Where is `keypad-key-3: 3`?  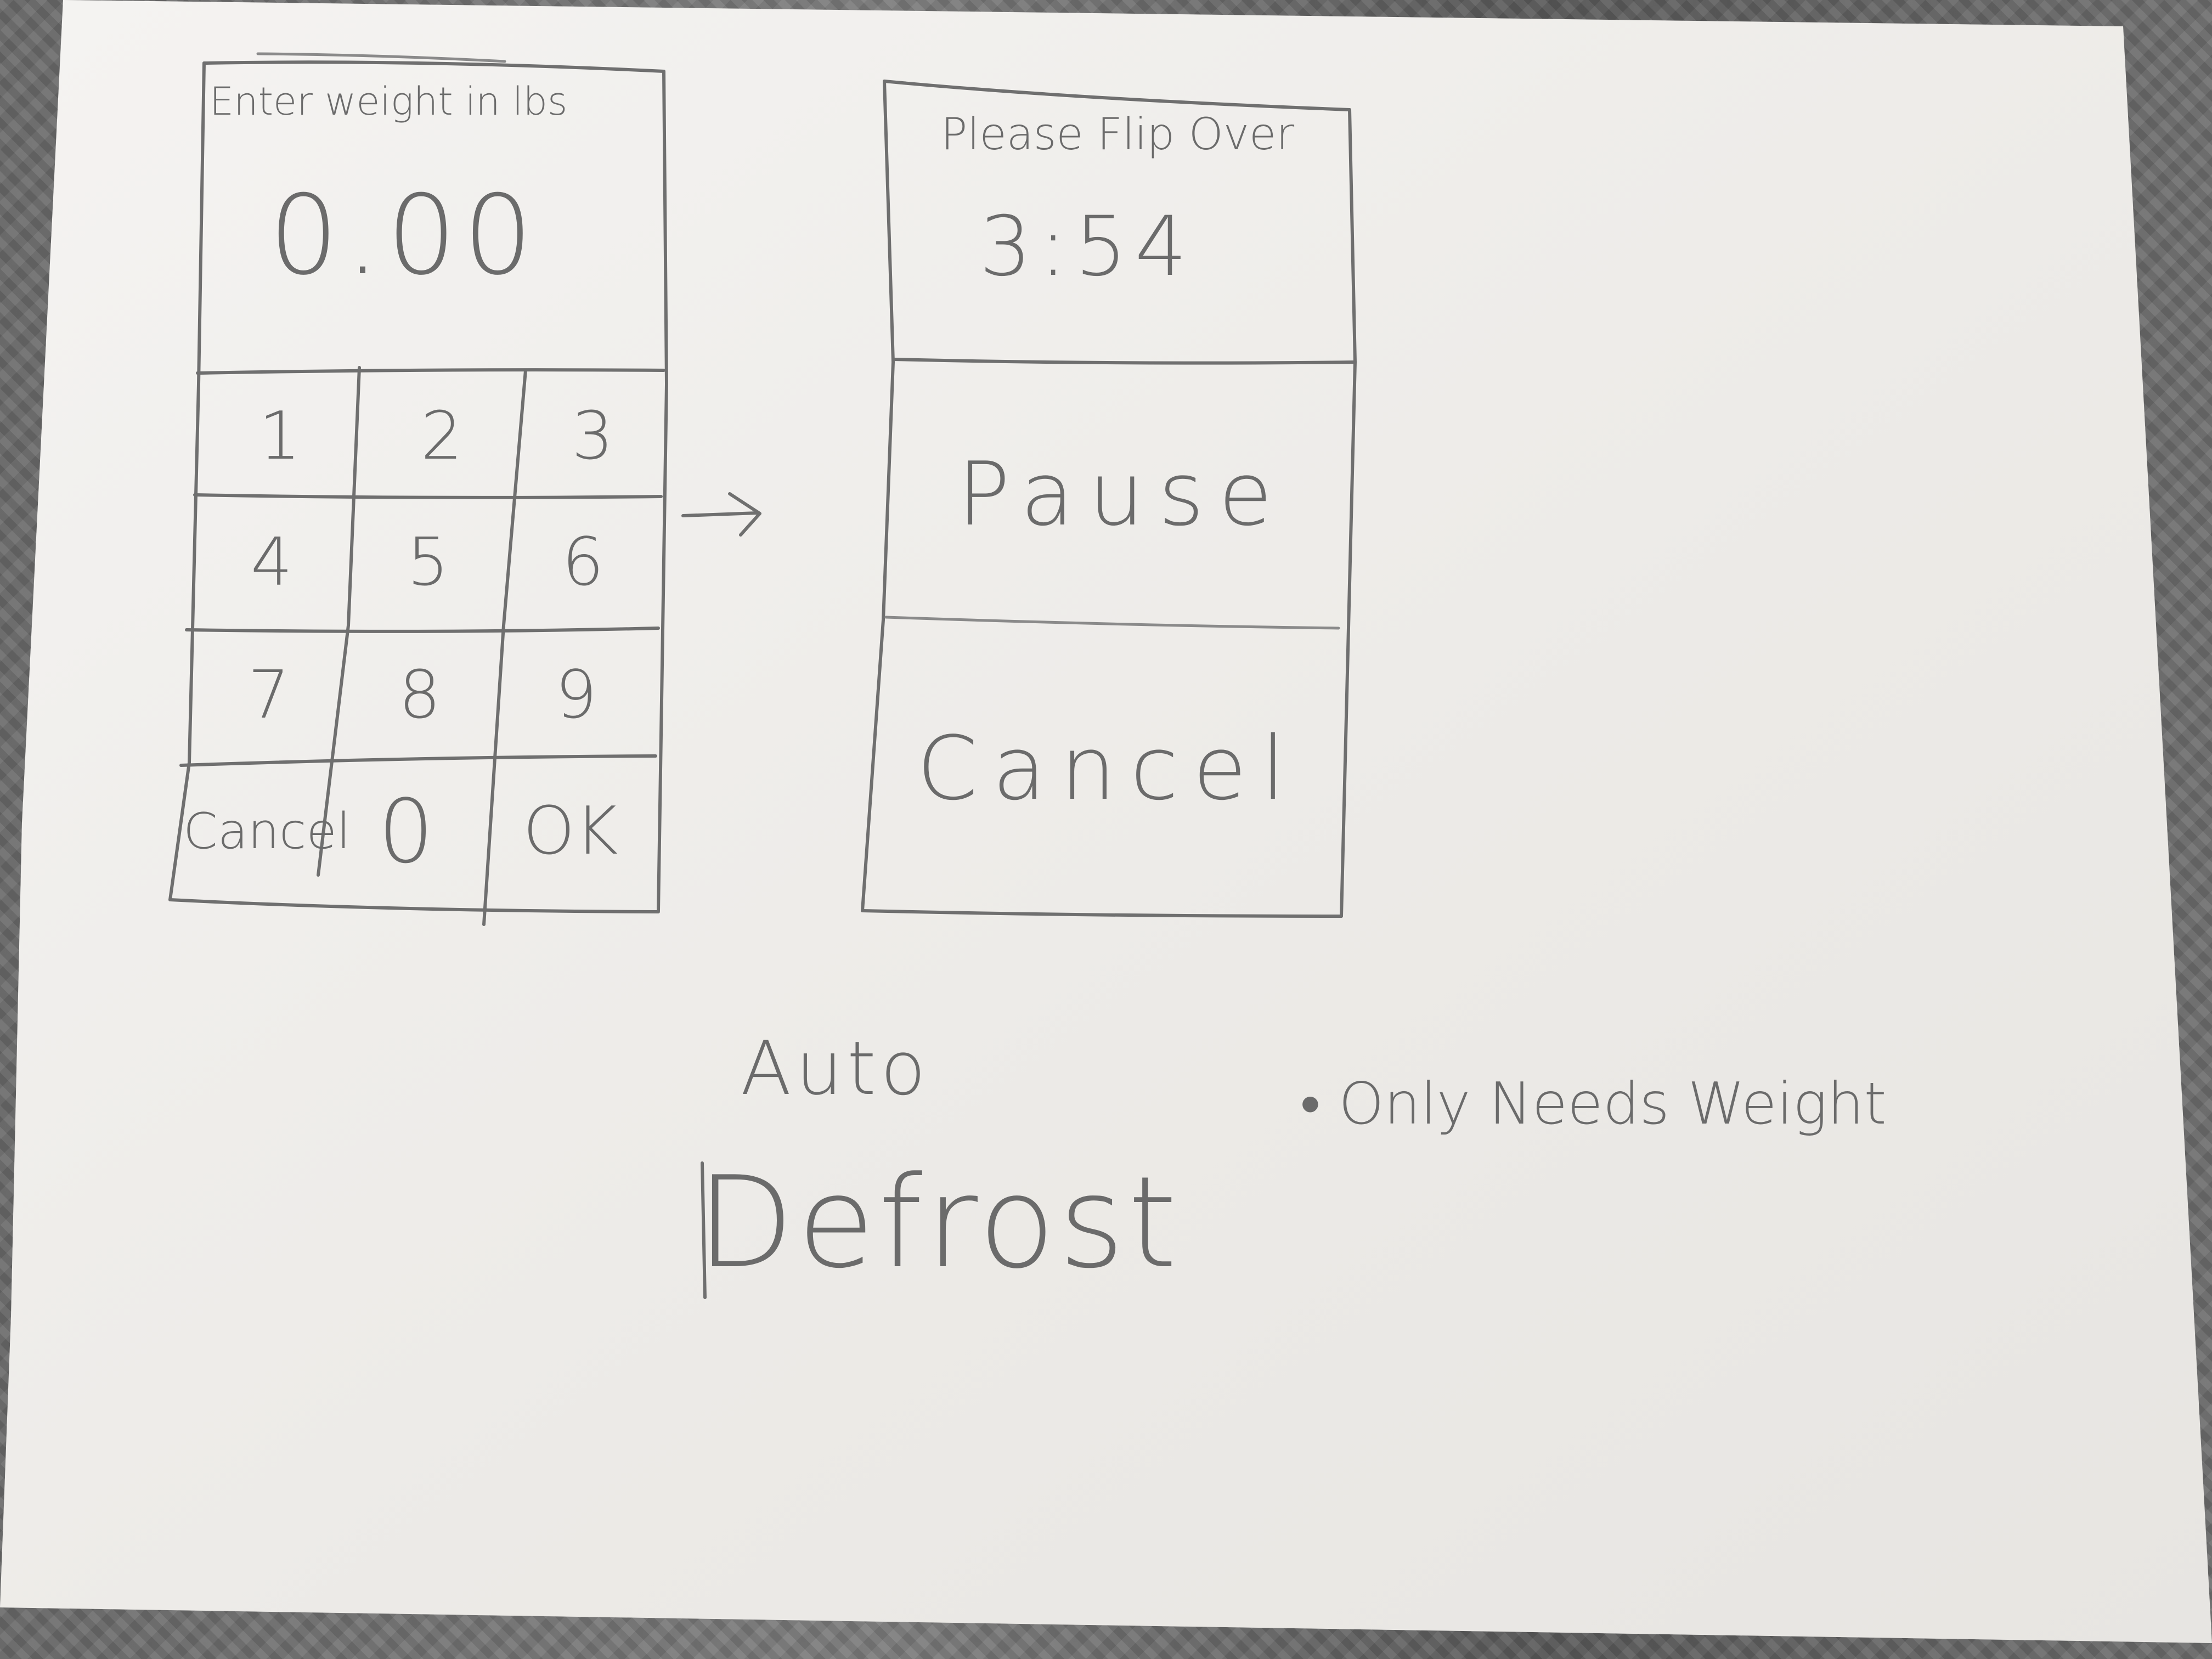 keypad-key-3: 3 is located at coordinates (592, 436).